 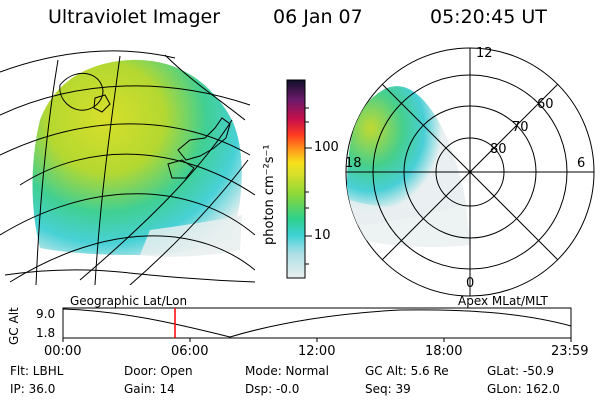 I want to click on time-label: 05:20:45 UT, so click(x=488, y=17).